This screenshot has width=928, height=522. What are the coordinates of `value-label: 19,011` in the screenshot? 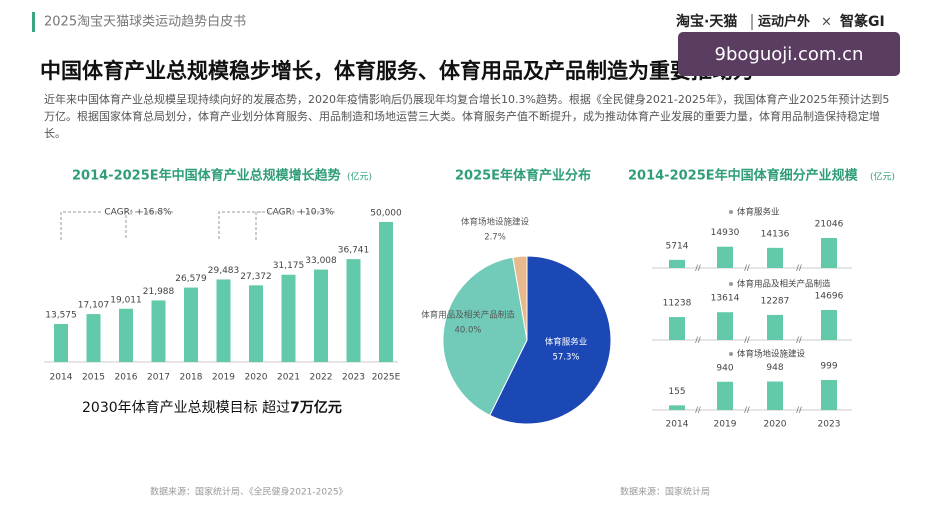 It's located at (126, 300).